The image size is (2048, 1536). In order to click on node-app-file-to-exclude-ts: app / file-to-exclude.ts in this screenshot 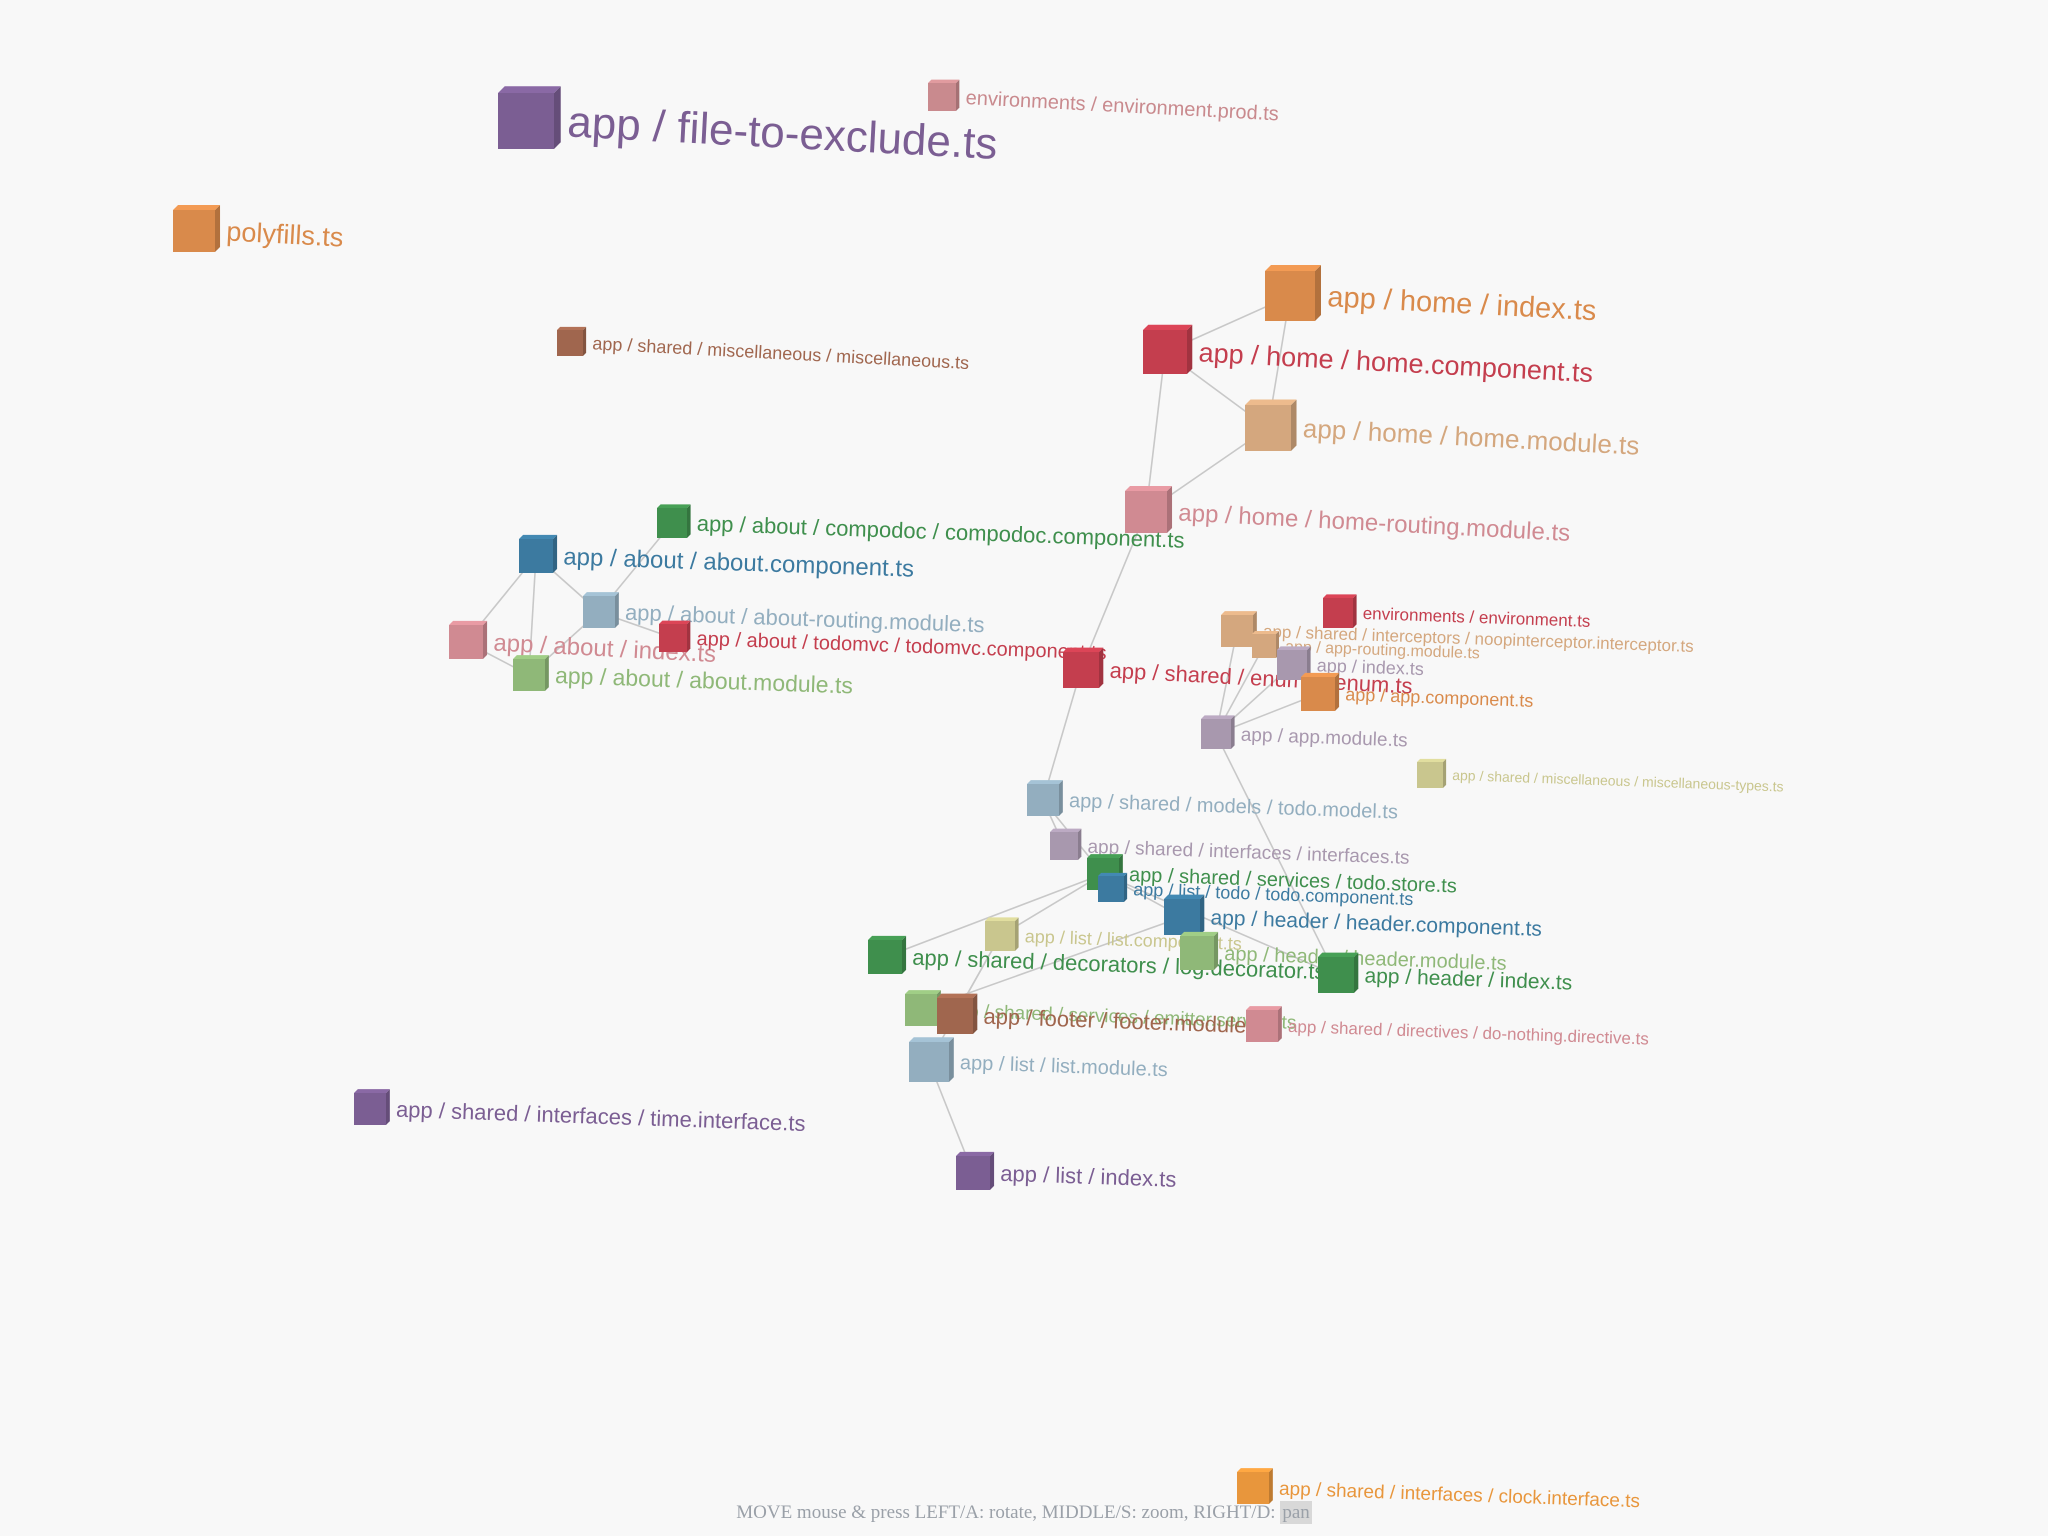, I will do `click(748, 127)`.